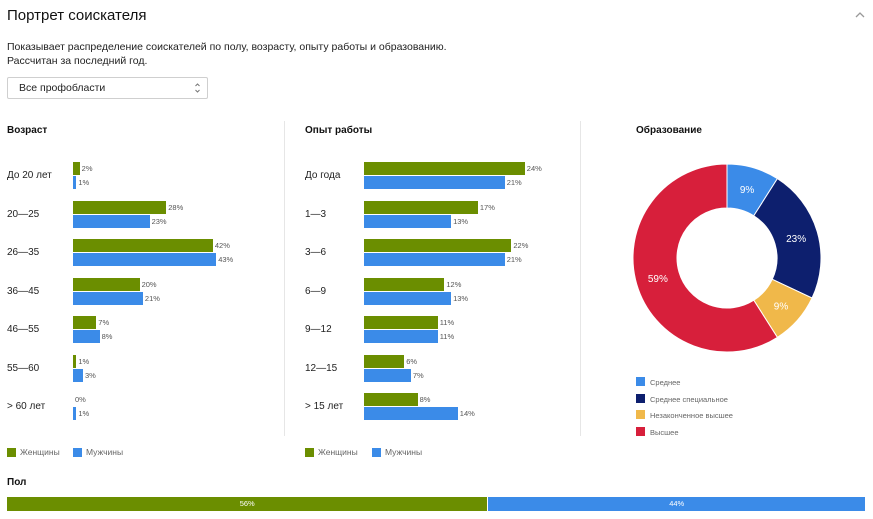 Image resolution: width=873 pixels, height=519 pixels. What do you see at coordinates (339, 130) in the screenshot?
I see `experience-title: Опыт работы` at bounding box center [339, 130].